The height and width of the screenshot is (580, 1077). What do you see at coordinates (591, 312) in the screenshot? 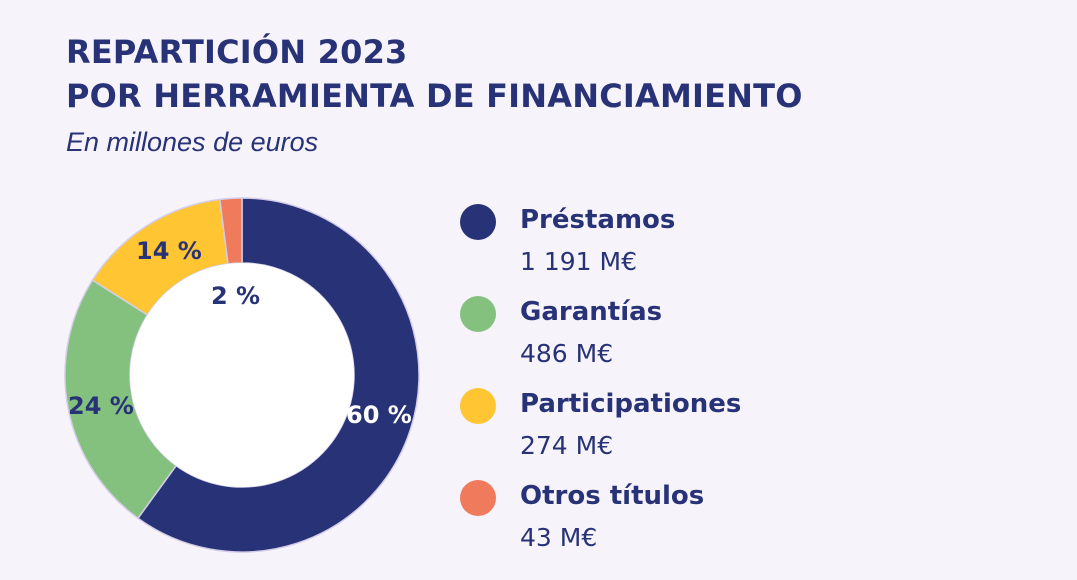
I see `legend-label: Garantías` at bounding box center [591, 312].